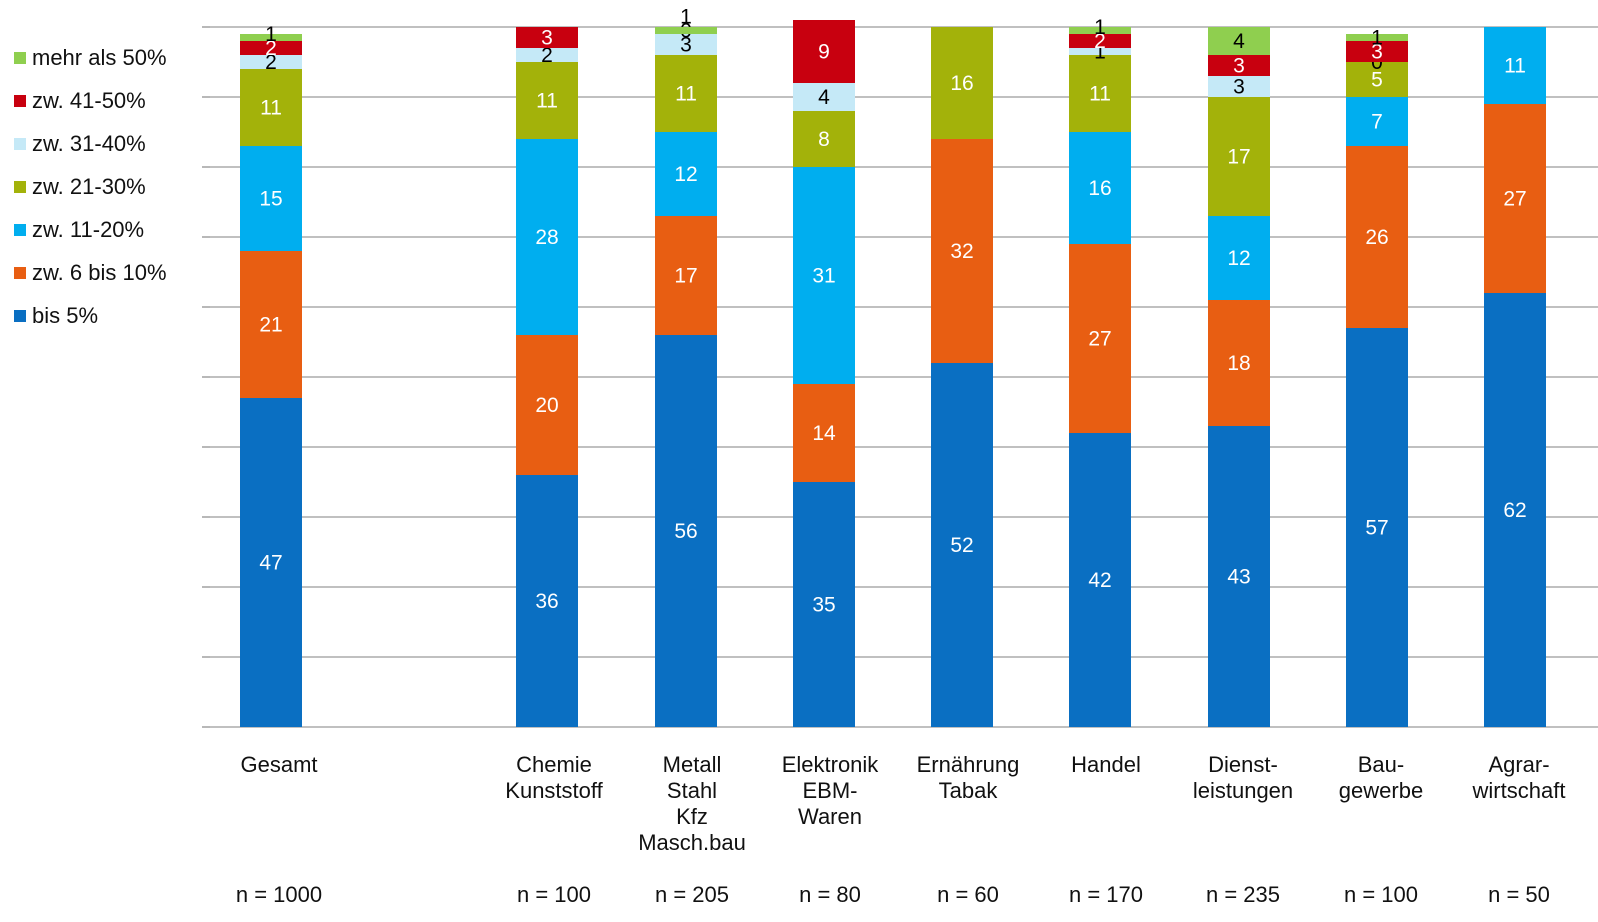 The height and width of the screenshot is (922, 1598). Describe the element at coordinates (831, 764) in the screenshot. I see `category-label: Elektronik` at that location.